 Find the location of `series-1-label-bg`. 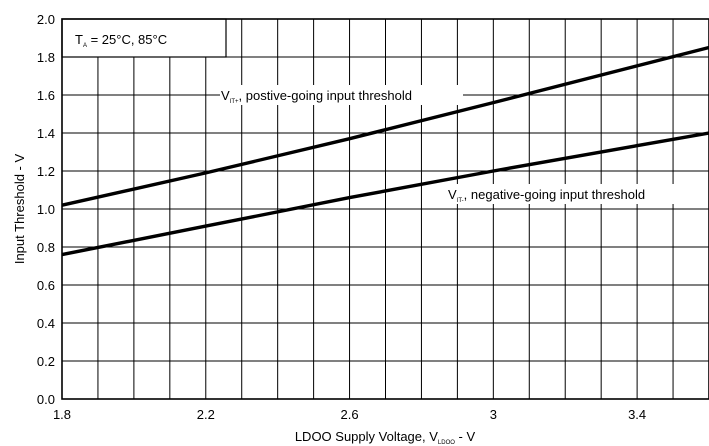

series-1-label-bg is located at coordinates (341, 95).